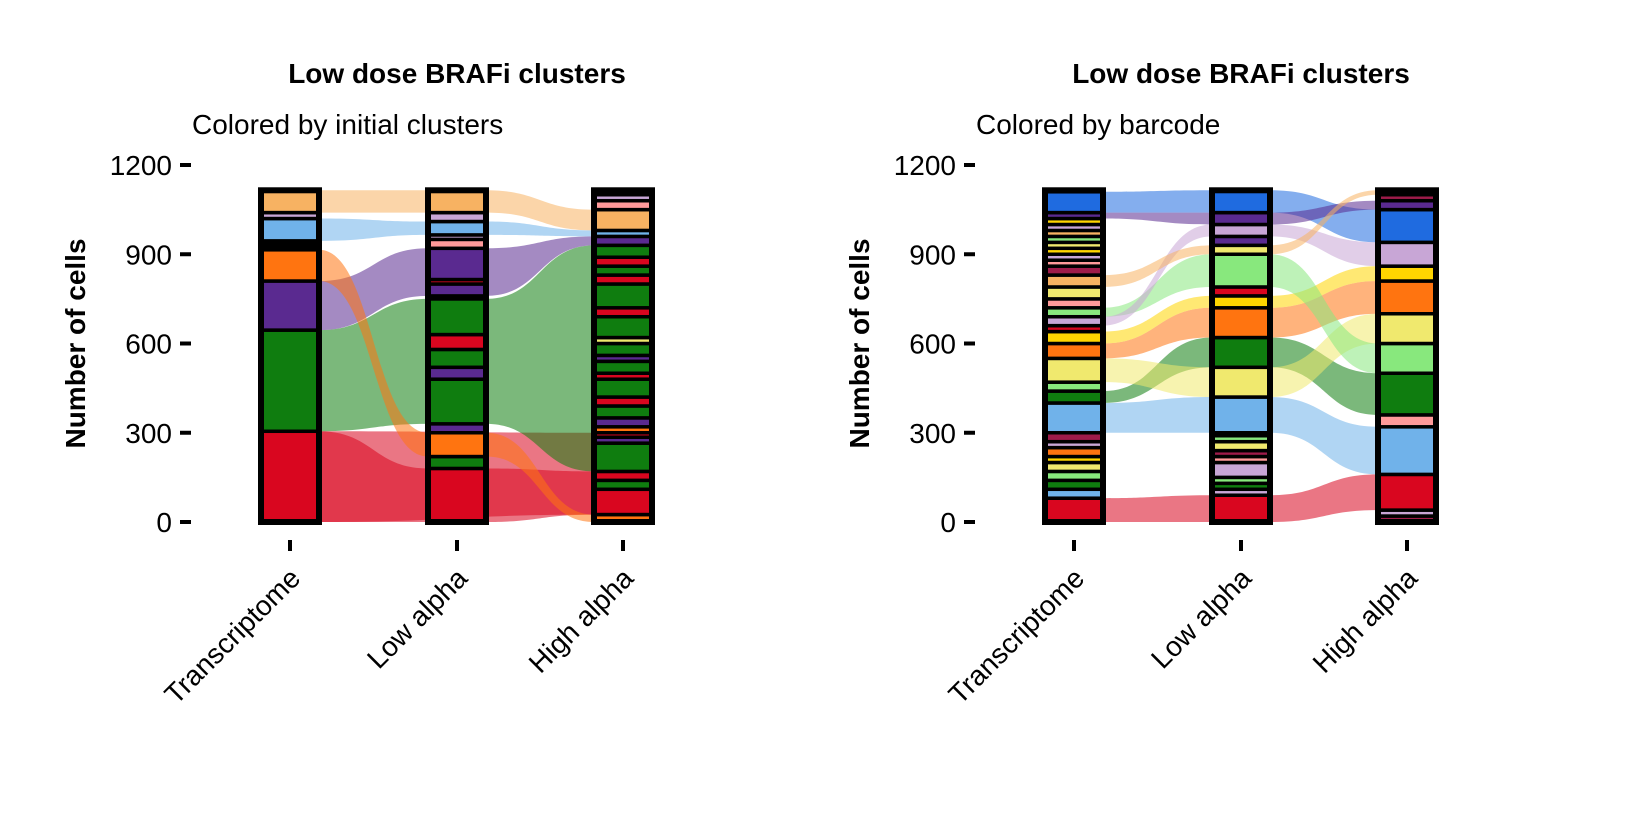 This screenshot has height=830, width=1650. Describe the element at coordinates (932, 254) in the screenshot. I see `y-tick-label: 900` at that location.